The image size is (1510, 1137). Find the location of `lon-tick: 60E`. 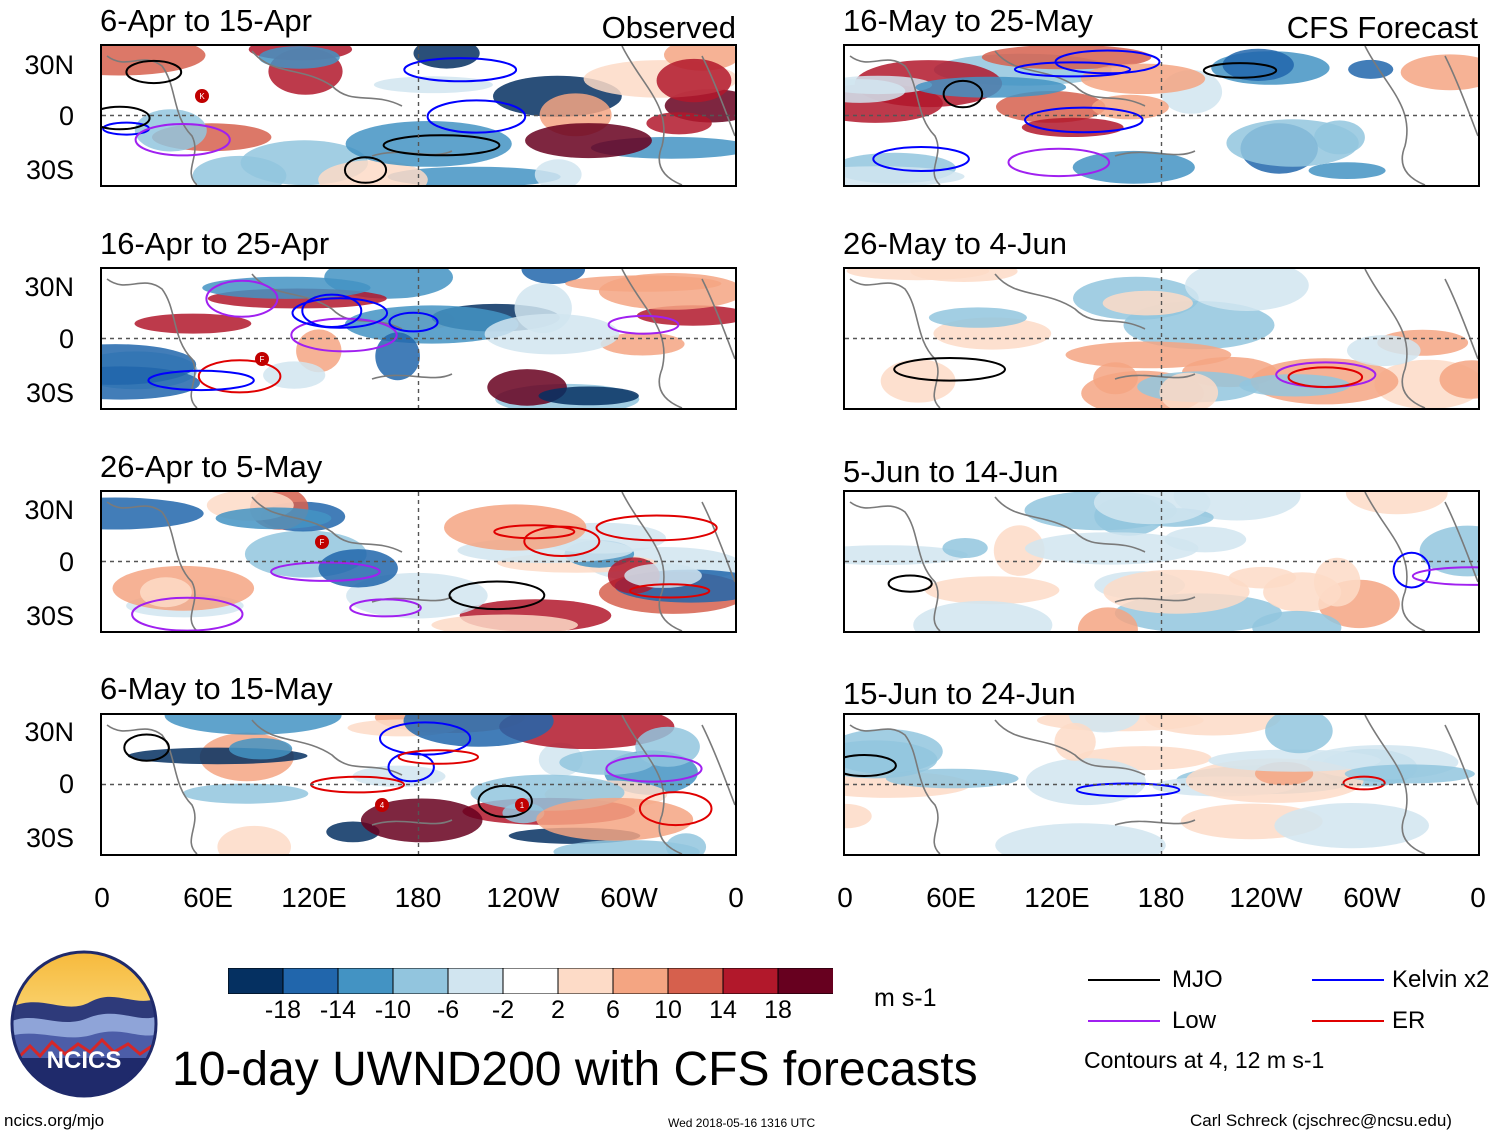

lon-tick: 60E is located at coordinates (951, 897).